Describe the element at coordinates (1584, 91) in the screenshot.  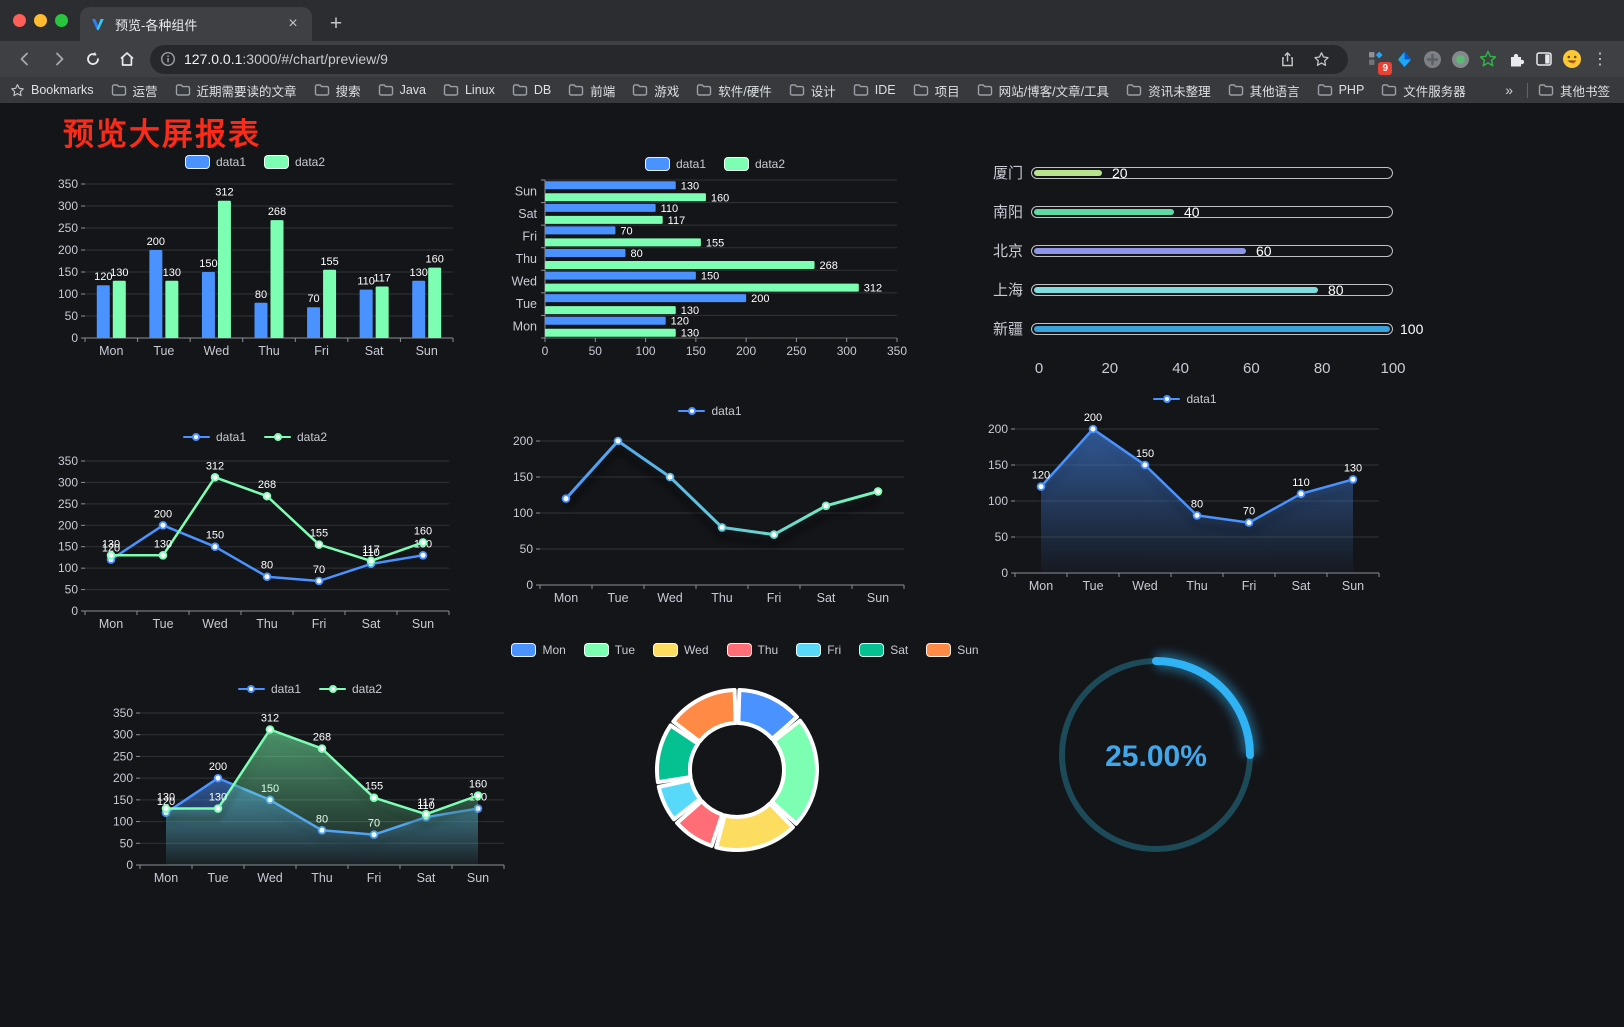
I see `other-bookmarks-label: 其他书签` at that location.